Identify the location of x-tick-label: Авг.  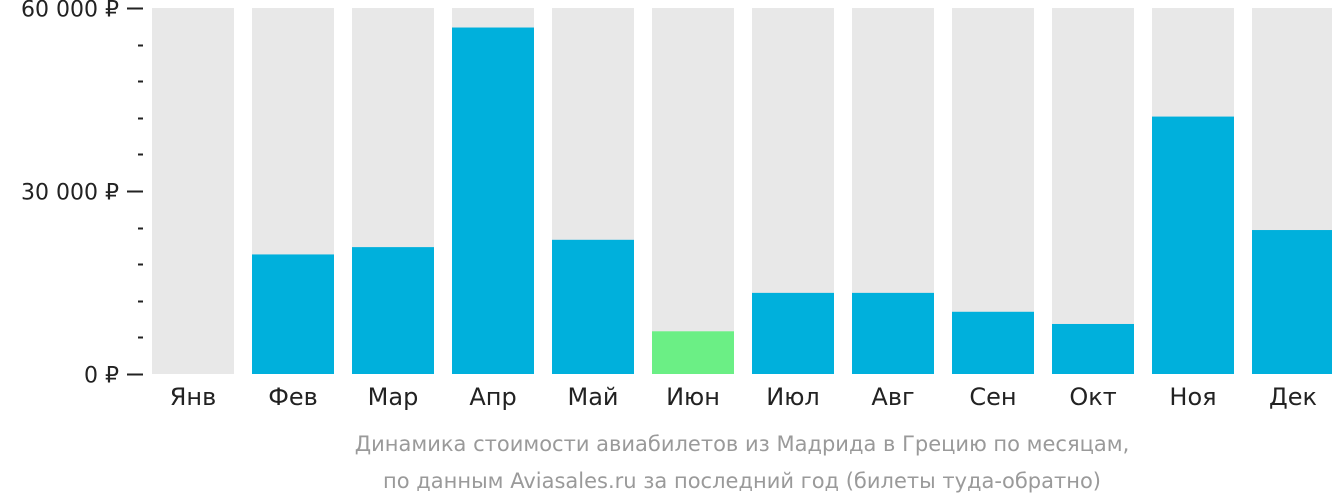
(892, 397).